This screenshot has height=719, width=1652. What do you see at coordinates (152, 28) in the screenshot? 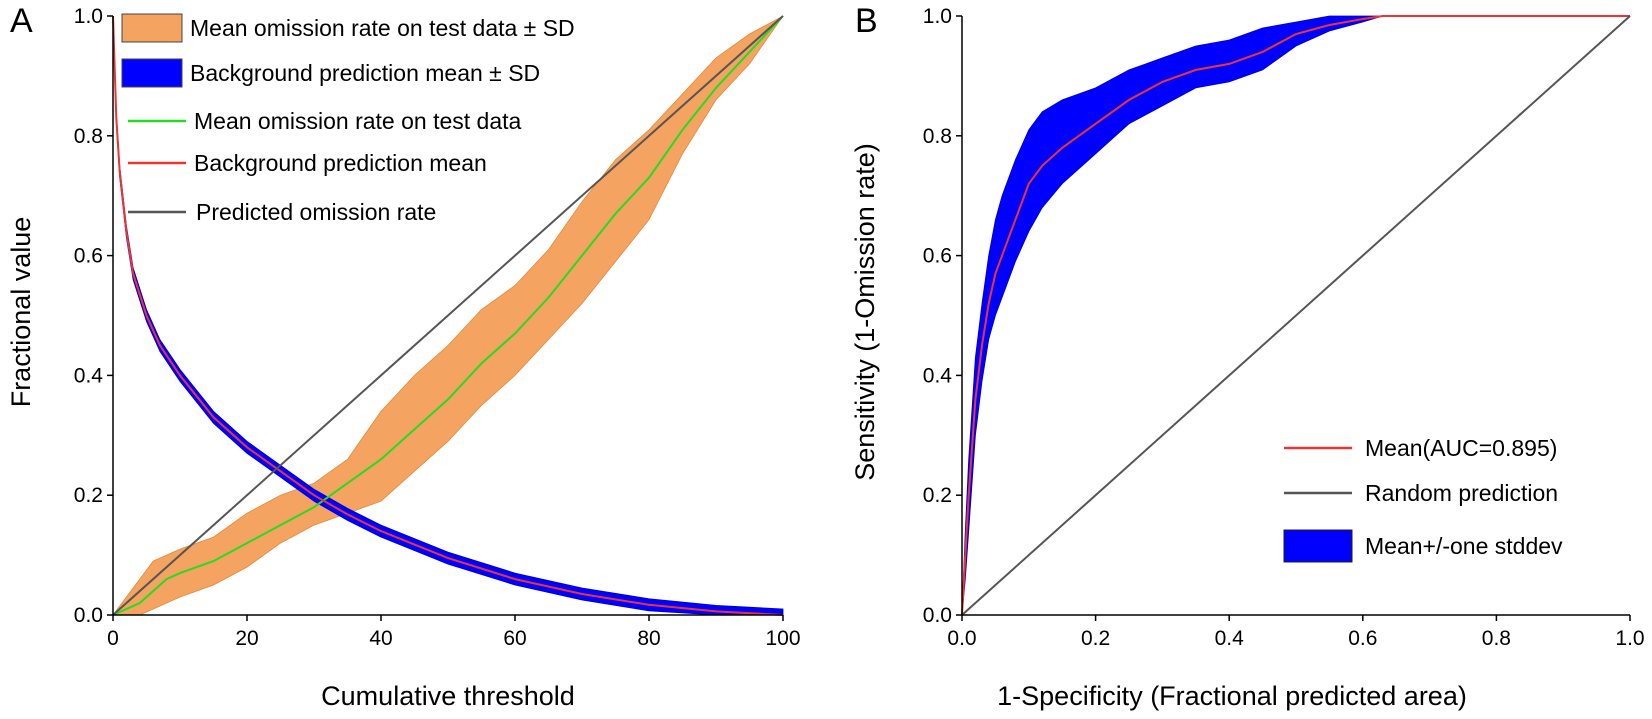
I see `legend-swatch-test-omission-band` at bounding box center [152, 28].